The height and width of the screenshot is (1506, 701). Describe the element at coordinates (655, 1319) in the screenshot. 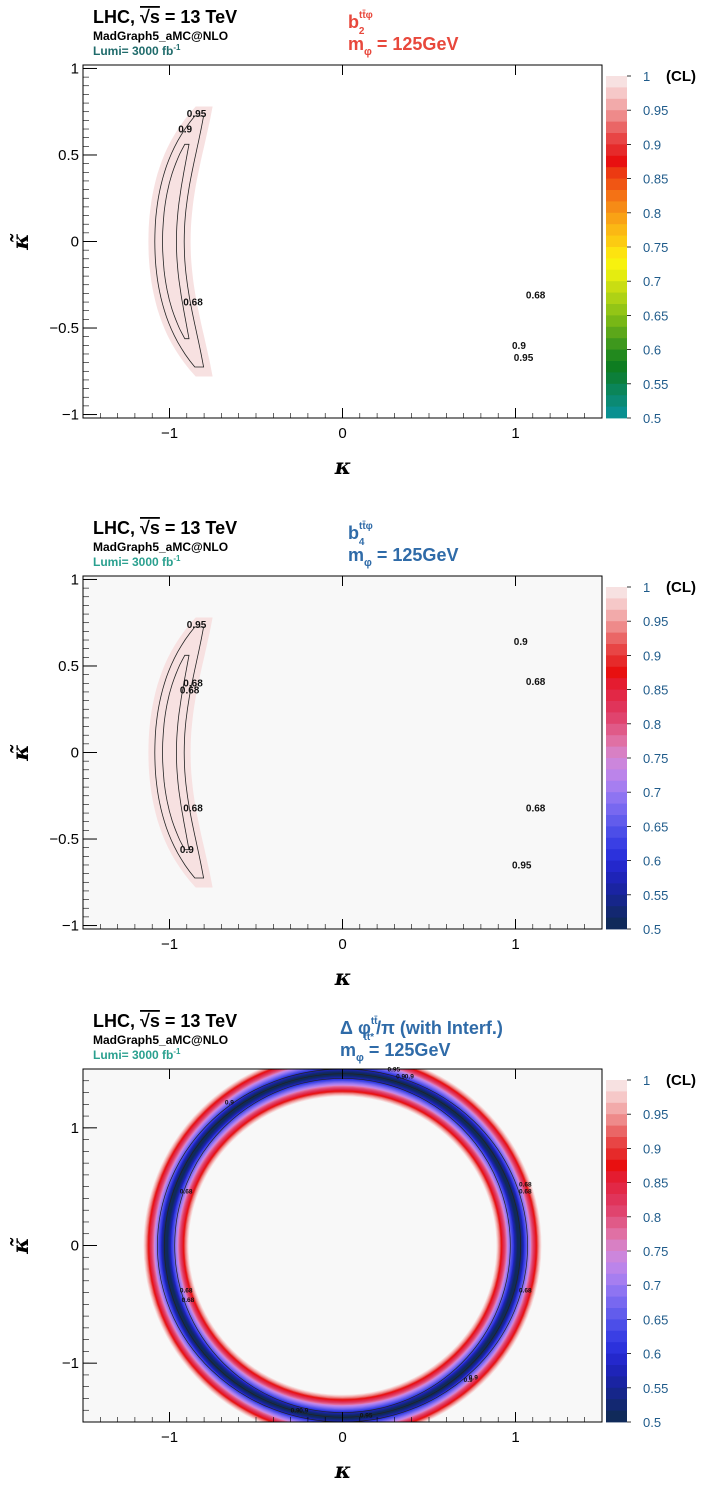

I see `colorbar-tick-label: 0.65` at that location.